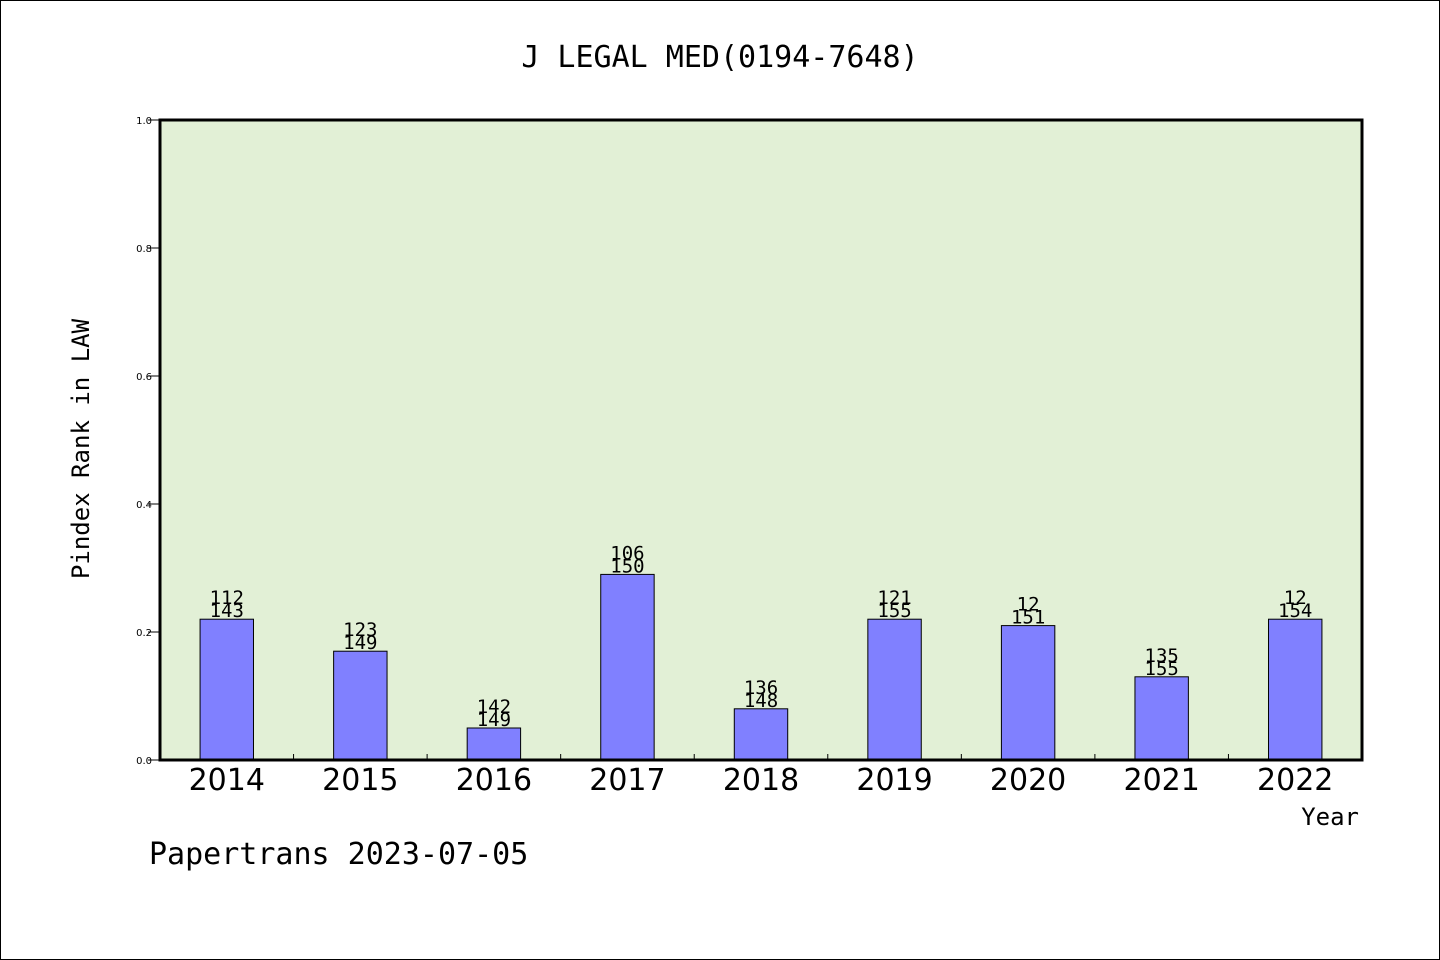 The height and width of the screenshot is (960, 1440). Describe the element at coordinates (894, 689) in the screenshot. I see `bar-2019` at that location.